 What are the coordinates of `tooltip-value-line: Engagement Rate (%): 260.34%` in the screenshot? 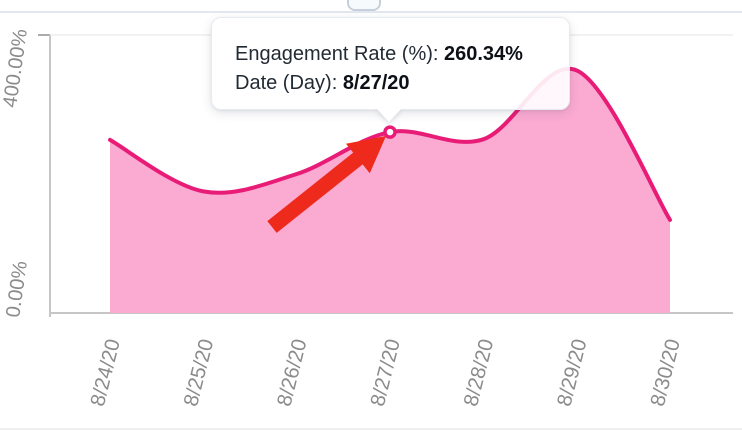 It's located at (402, 54).